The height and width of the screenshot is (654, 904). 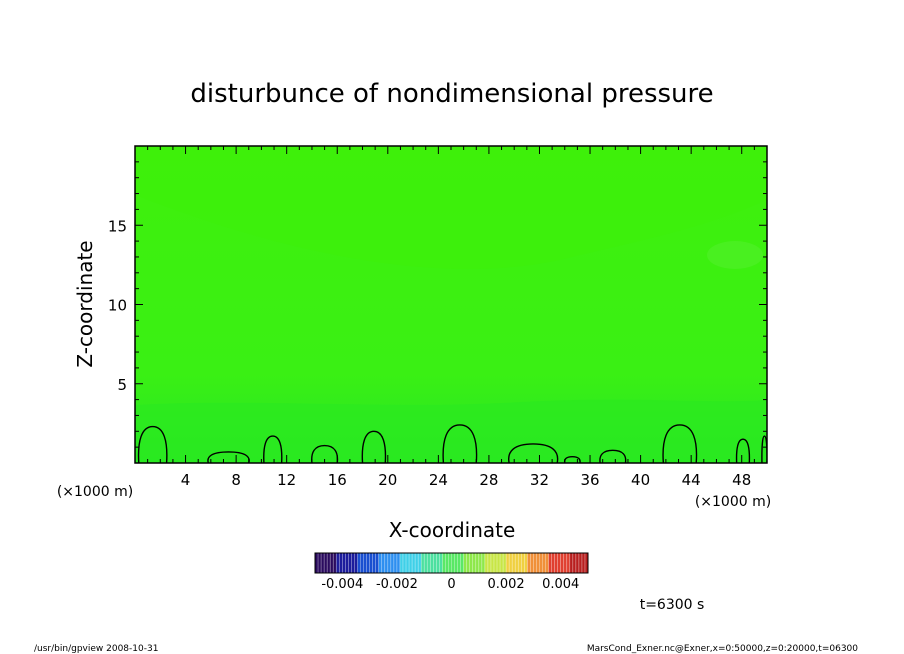 What do you see at coordinates (342, 584) in the screenshot?
I see `colorbar-tick-label: -0.004` at bounding box center [342, 584].